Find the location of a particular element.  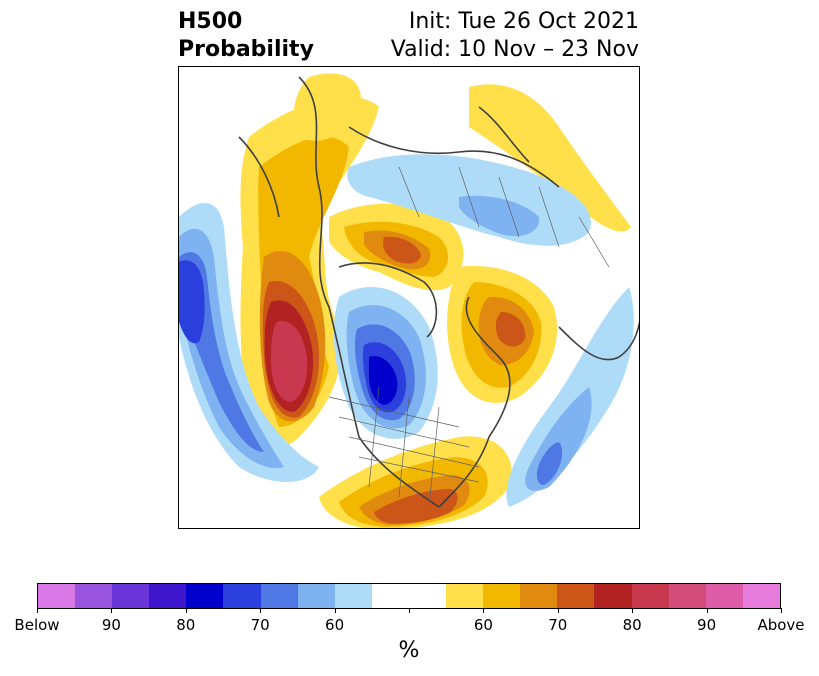

init-date: Init: Tue 26 Oct 2021 is located at coordinates (523, 21).